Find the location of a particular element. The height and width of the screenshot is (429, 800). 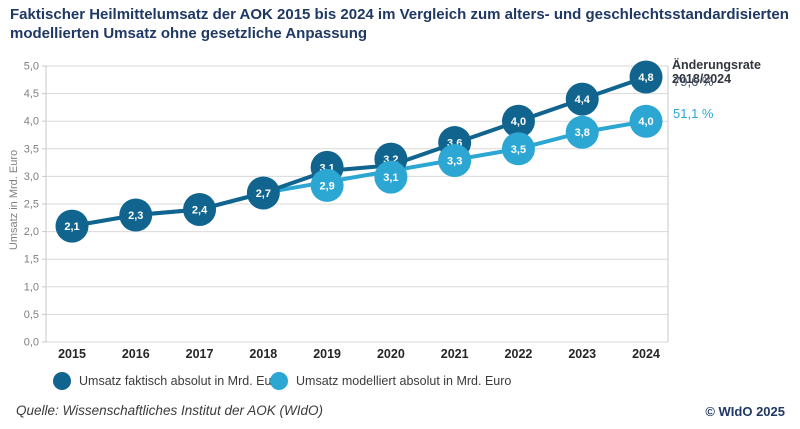

legend-item-faktisch: Umsatz faktisch absolut in Mrd. Euro is located at coordinates (168, 381).